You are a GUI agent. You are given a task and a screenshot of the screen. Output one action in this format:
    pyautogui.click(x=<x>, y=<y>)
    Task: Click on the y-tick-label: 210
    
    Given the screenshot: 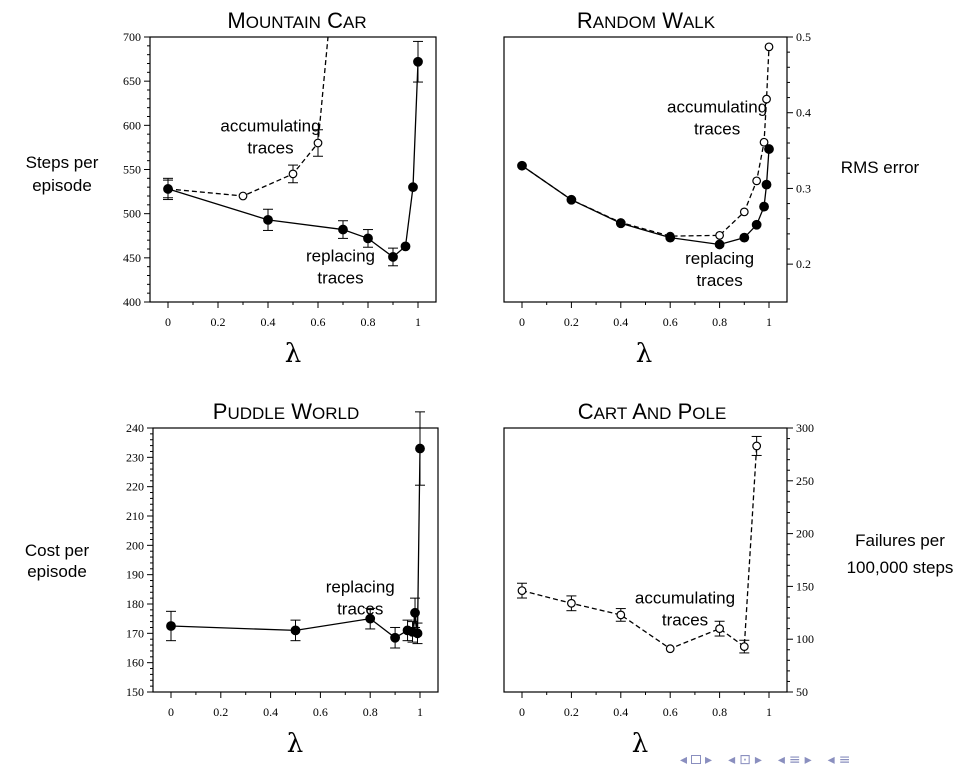 What is the action you would take?
    pyautogui.click(x=135, y=516)
    